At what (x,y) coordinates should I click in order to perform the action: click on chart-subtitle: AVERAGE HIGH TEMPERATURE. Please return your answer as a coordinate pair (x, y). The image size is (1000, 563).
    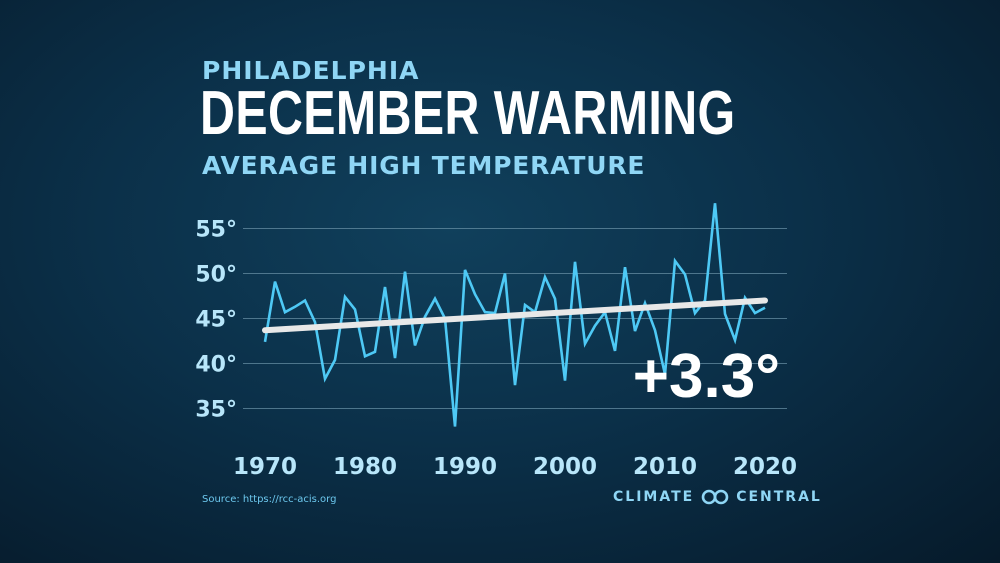
    Looking at the image, I should click on (424, 165).